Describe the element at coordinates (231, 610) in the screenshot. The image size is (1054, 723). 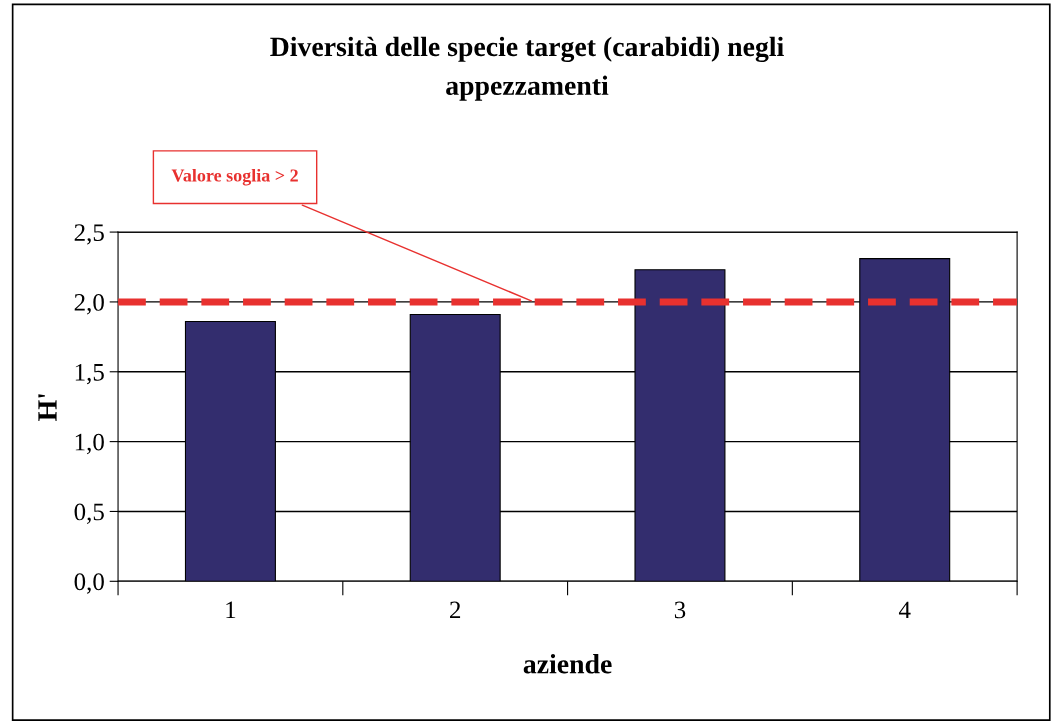
I see `x-tick-label: 1` at that location.